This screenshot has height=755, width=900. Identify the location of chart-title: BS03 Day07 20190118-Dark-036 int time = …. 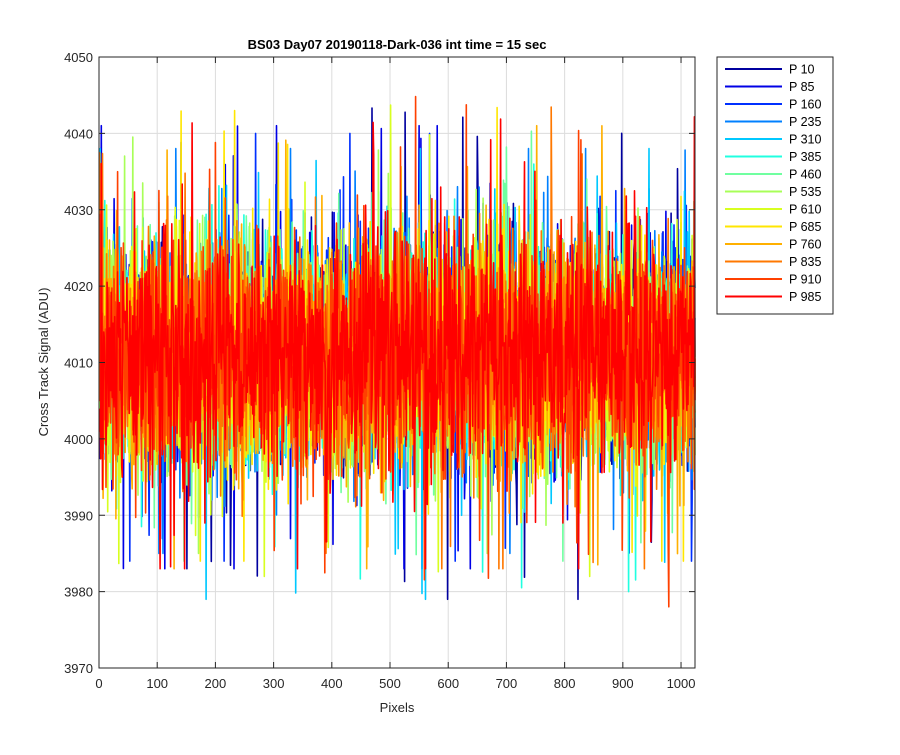
(397, 44).